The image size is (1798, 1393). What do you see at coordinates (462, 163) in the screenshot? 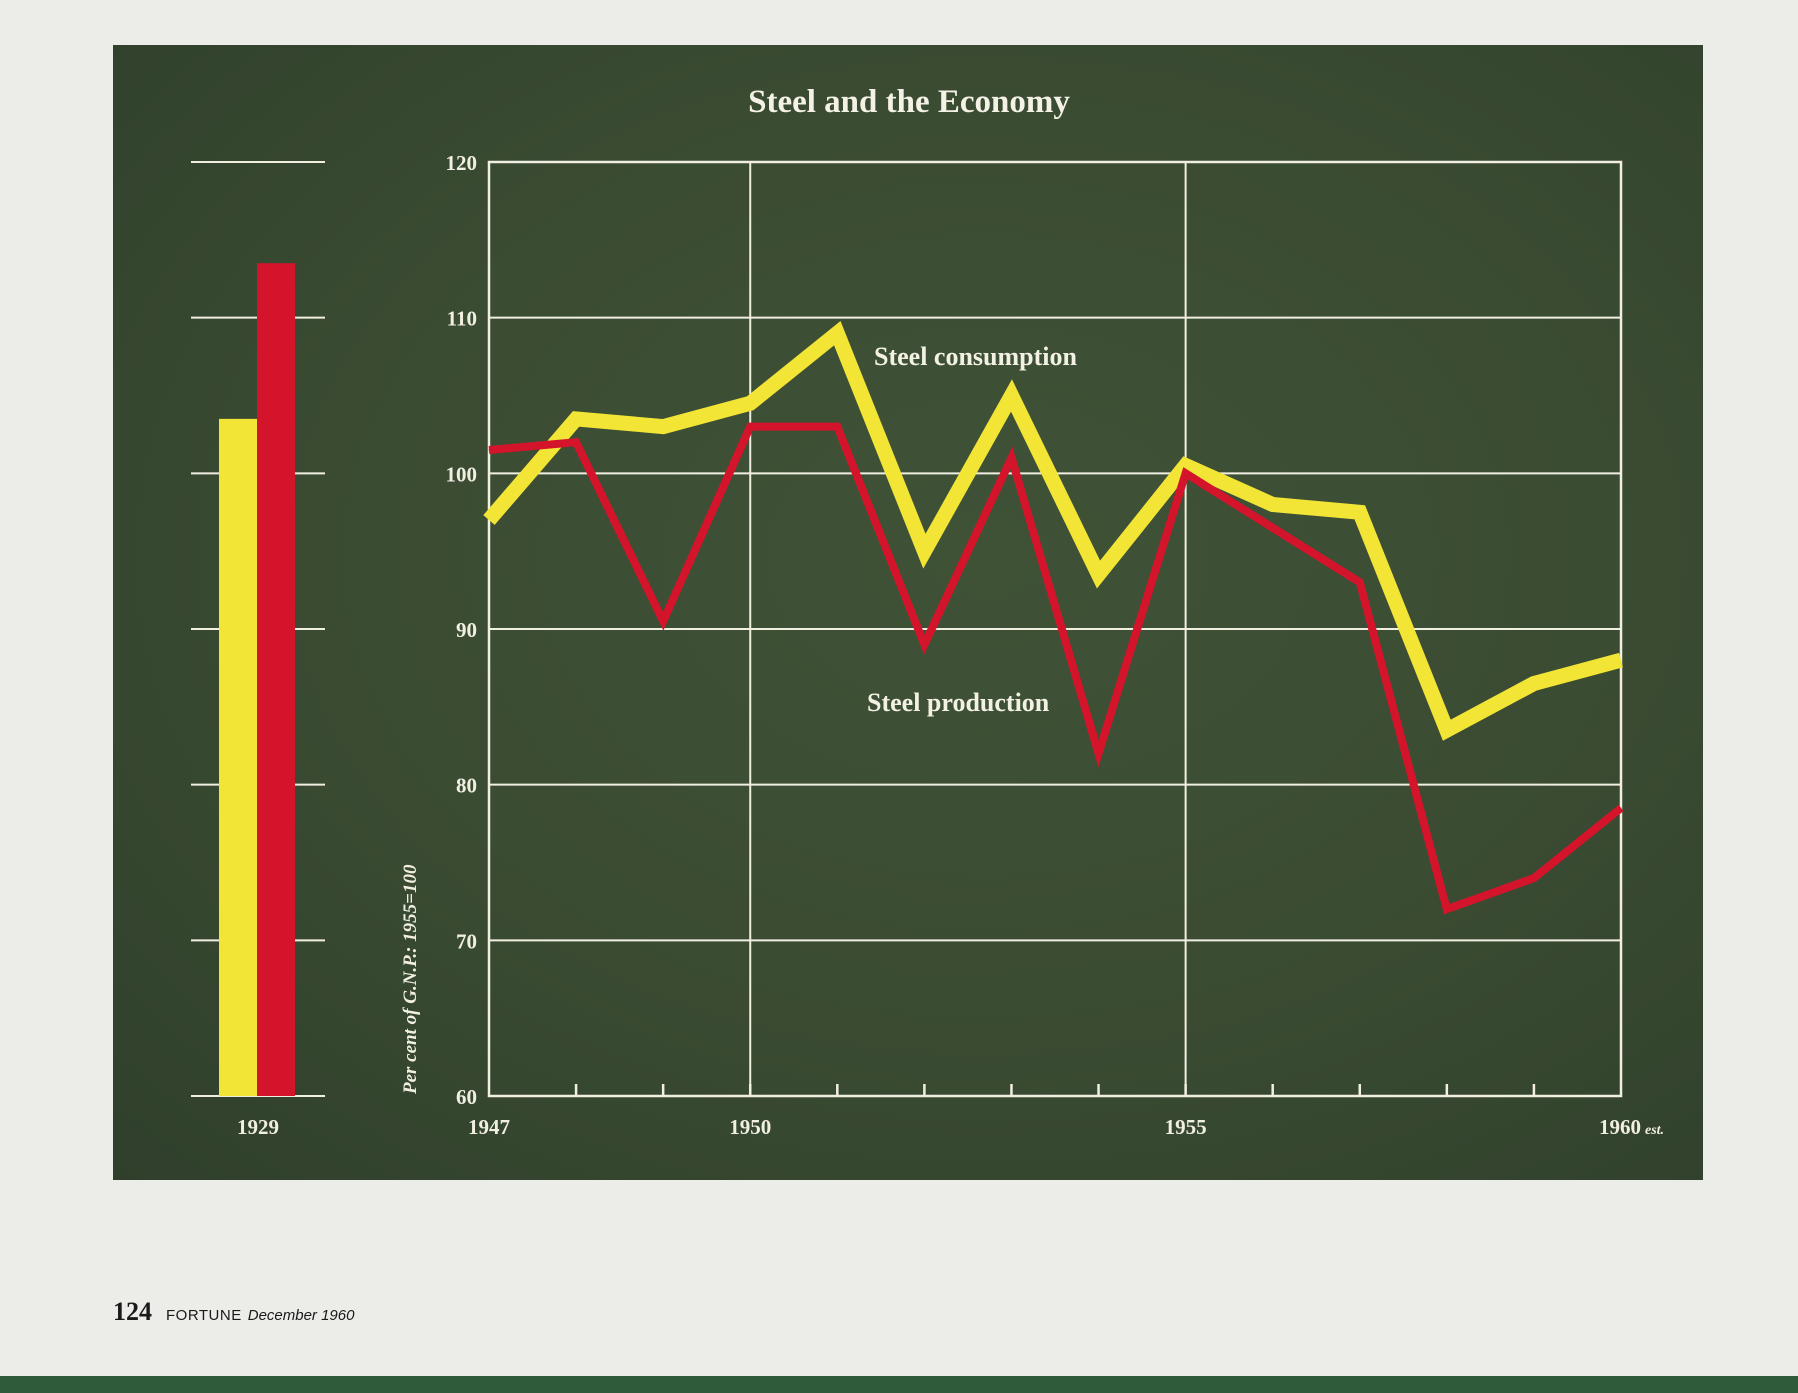
I see `y-tick-label-120: 120` at bounding box center [462, 163].